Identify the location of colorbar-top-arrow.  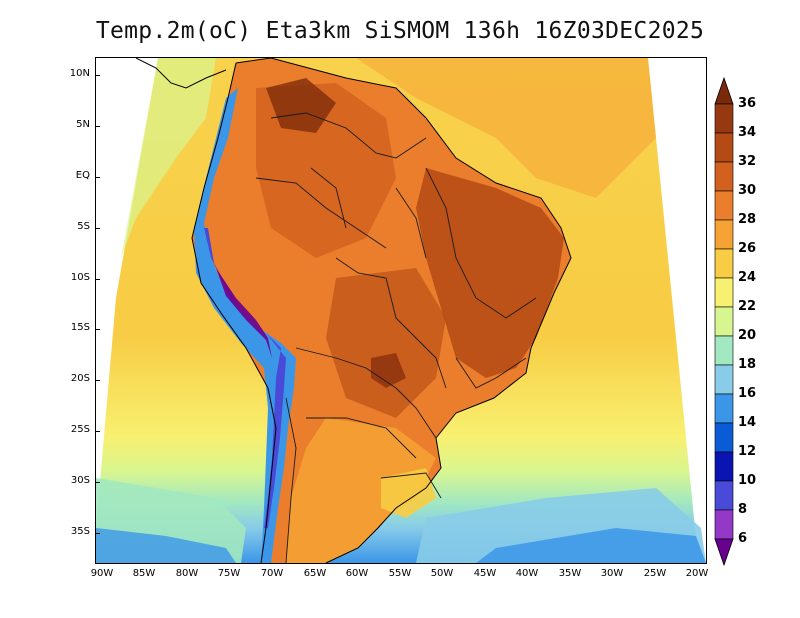
(724, 90).